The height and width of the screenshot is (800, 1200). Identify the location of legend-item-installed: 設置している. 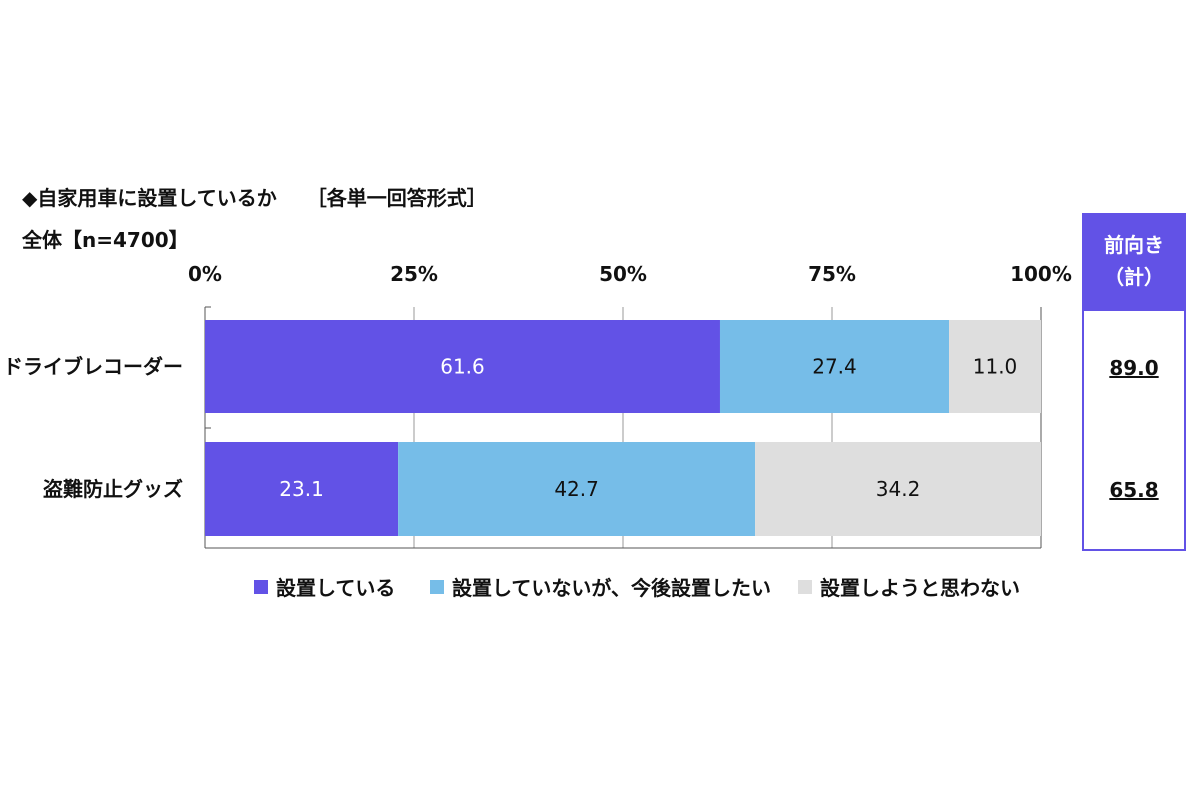
(324, 586).